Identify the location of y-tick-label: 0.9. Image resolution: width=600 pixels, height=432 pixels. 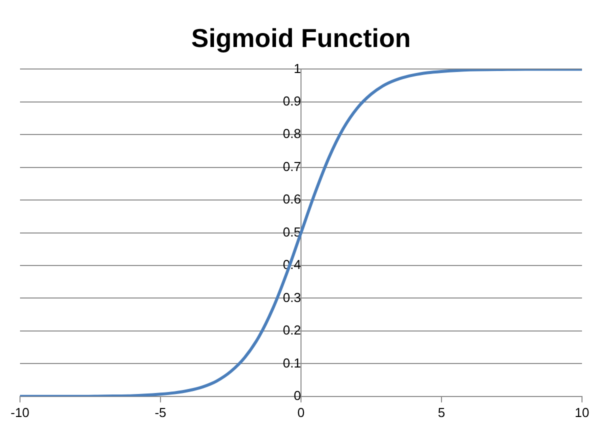
(291, 101).